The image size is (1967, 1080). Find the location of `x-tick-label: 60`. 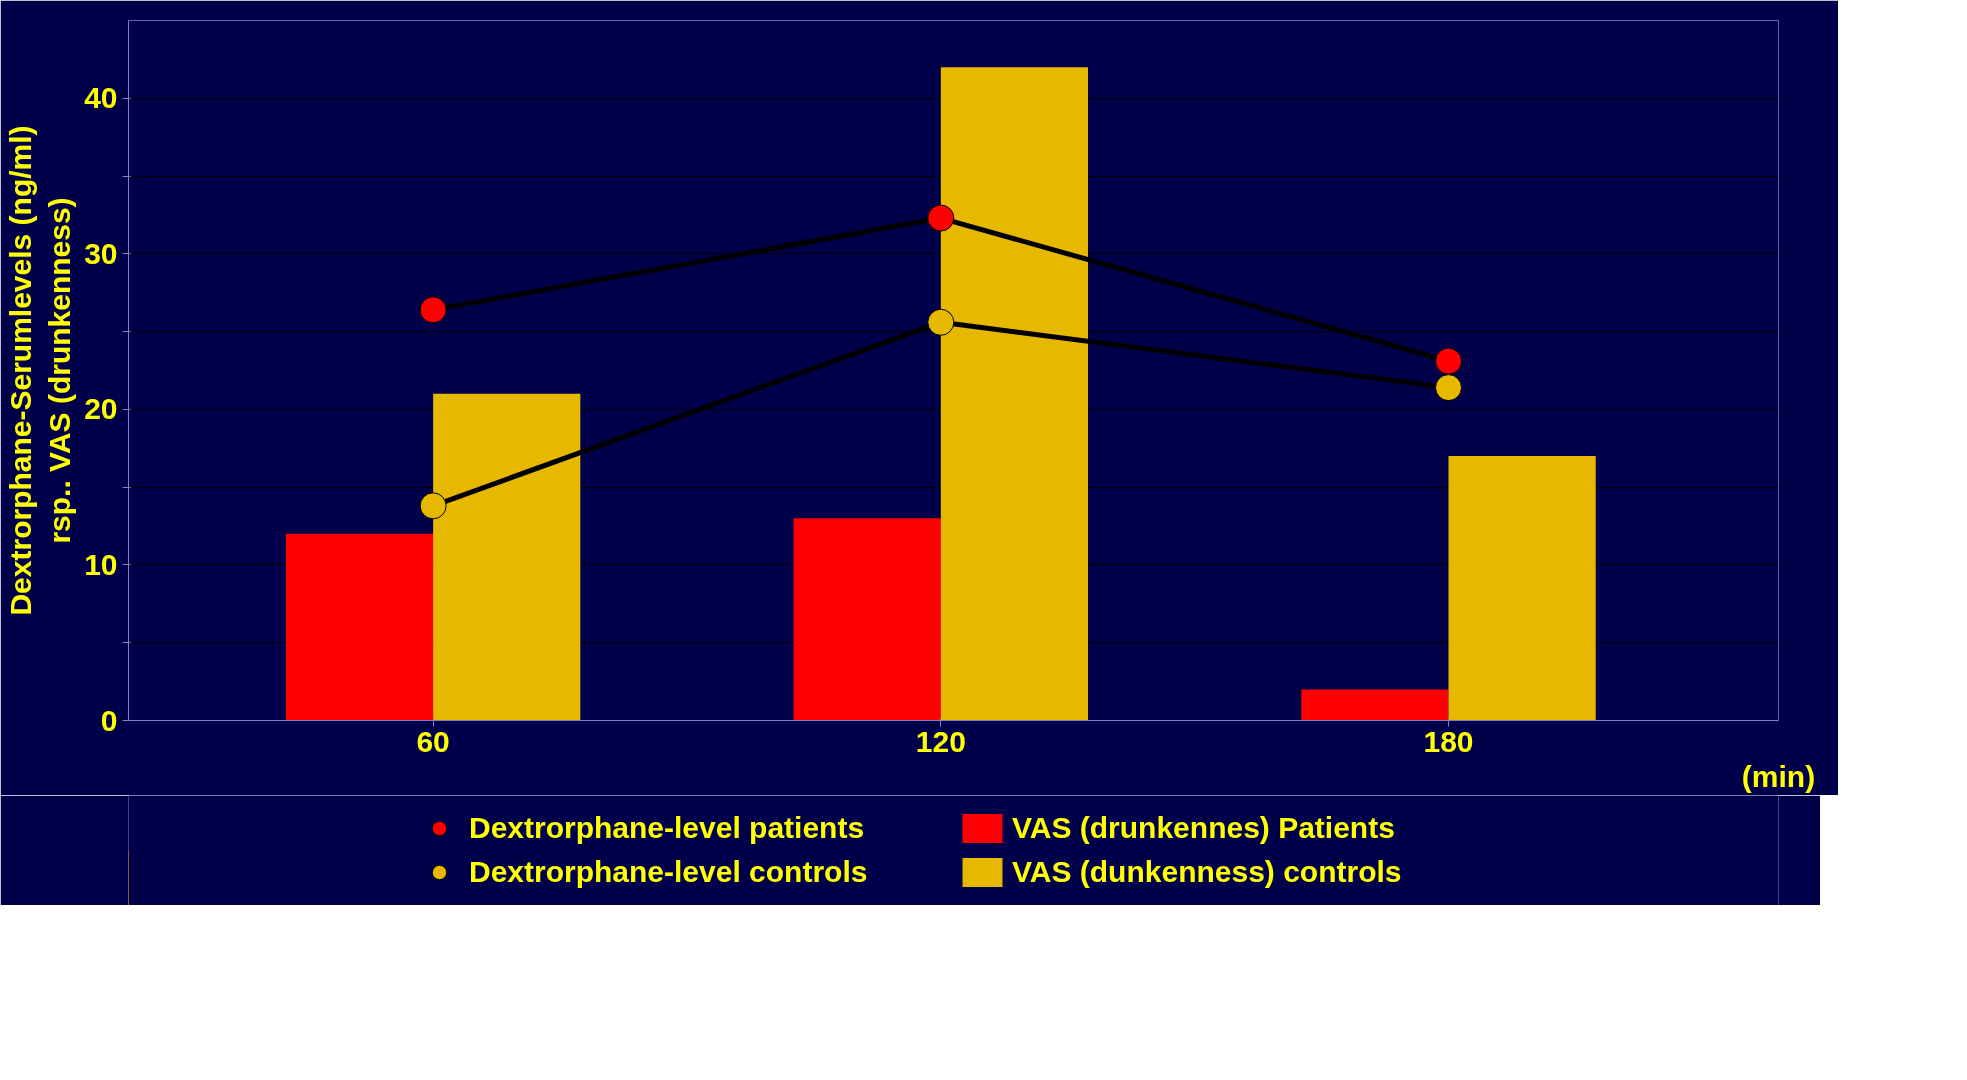

x-tick-label: 60 is located at coordinates (433, 741).